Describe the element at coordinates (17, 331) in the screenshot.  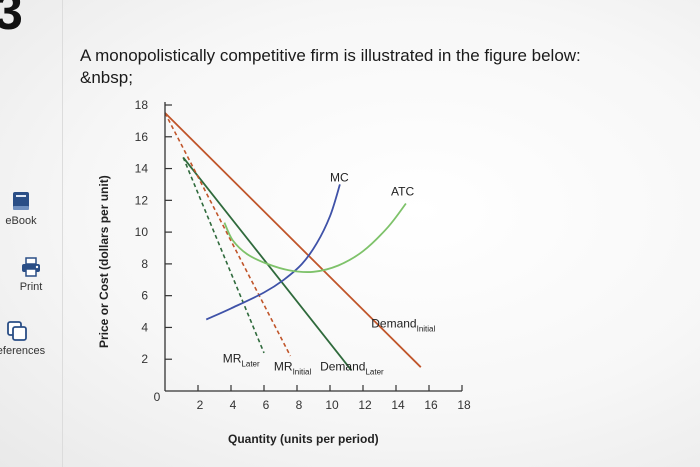
I see `references-icon` at that location.